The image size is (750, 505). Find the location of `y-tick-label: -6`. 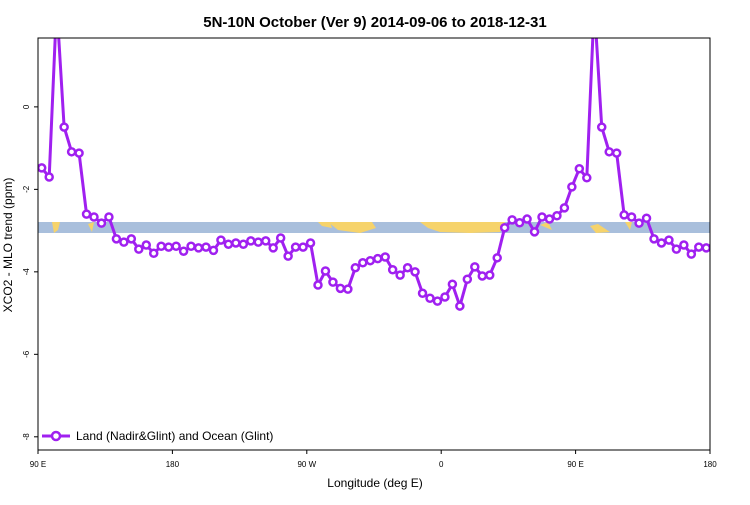

y-tick-label: -6 is located at coordinates (26, 354).